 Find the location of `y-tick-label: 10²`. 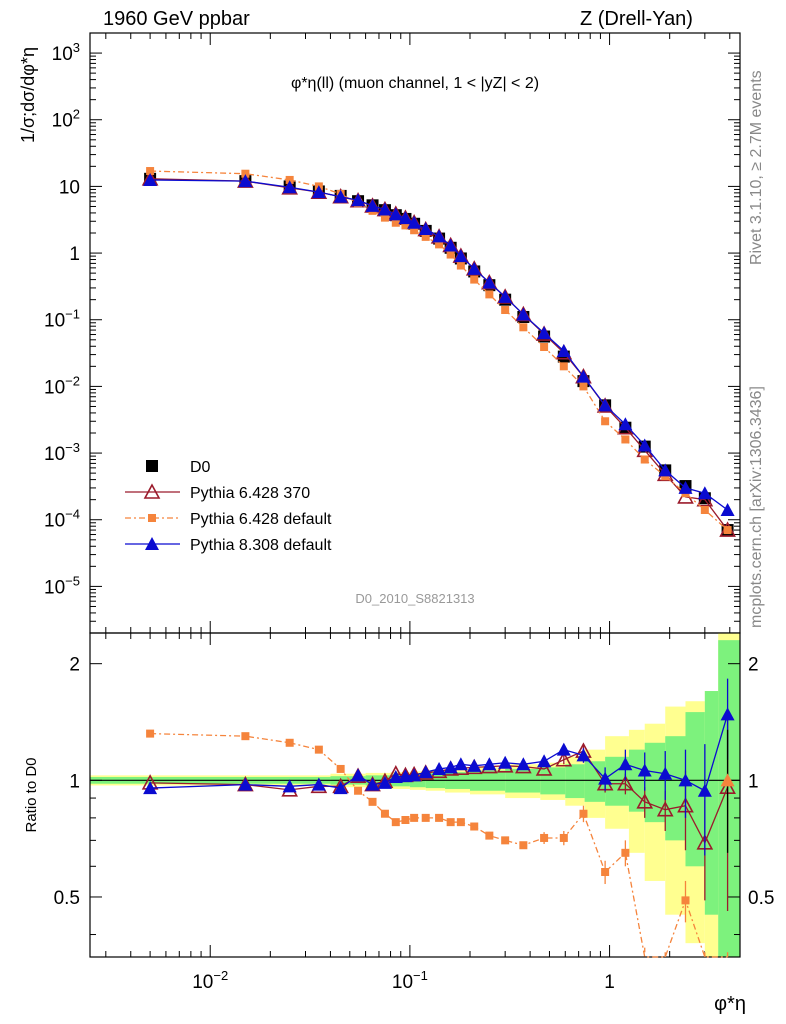

y-tick-label: 10² is located at coordinates (66, 119).